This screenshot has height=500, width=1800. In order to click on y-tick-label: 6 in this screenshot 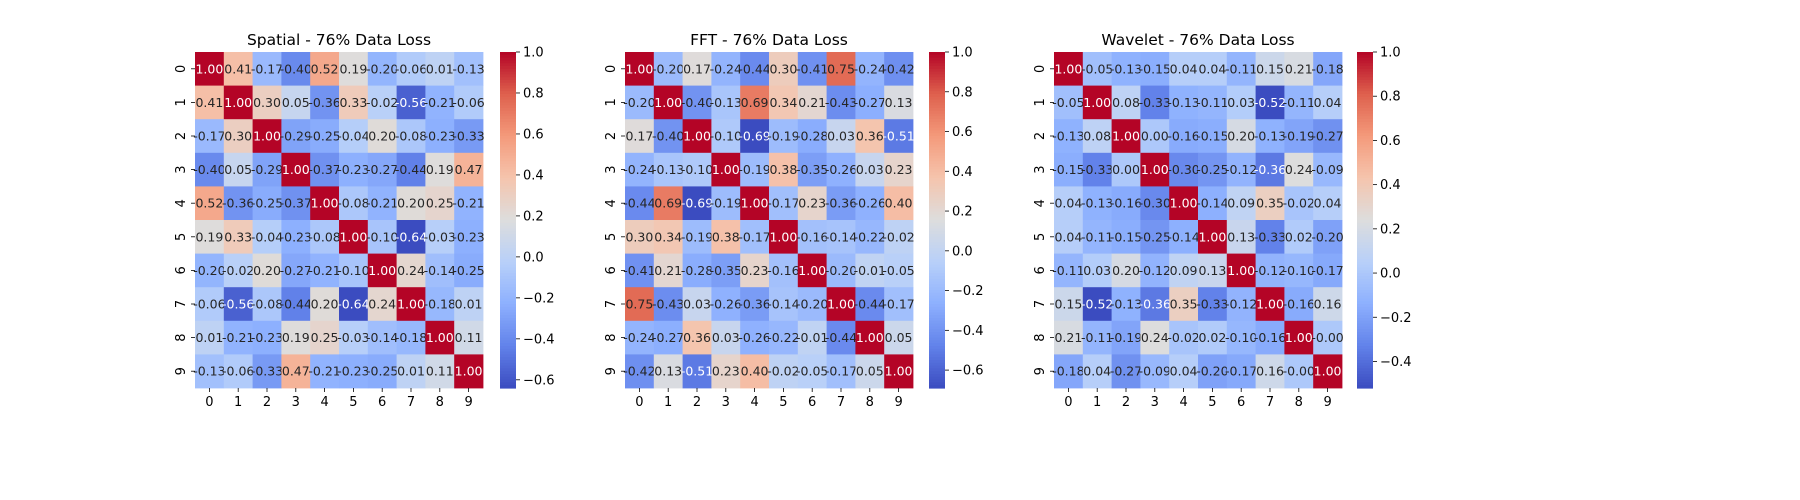, I will do `click(1040, 270)`.